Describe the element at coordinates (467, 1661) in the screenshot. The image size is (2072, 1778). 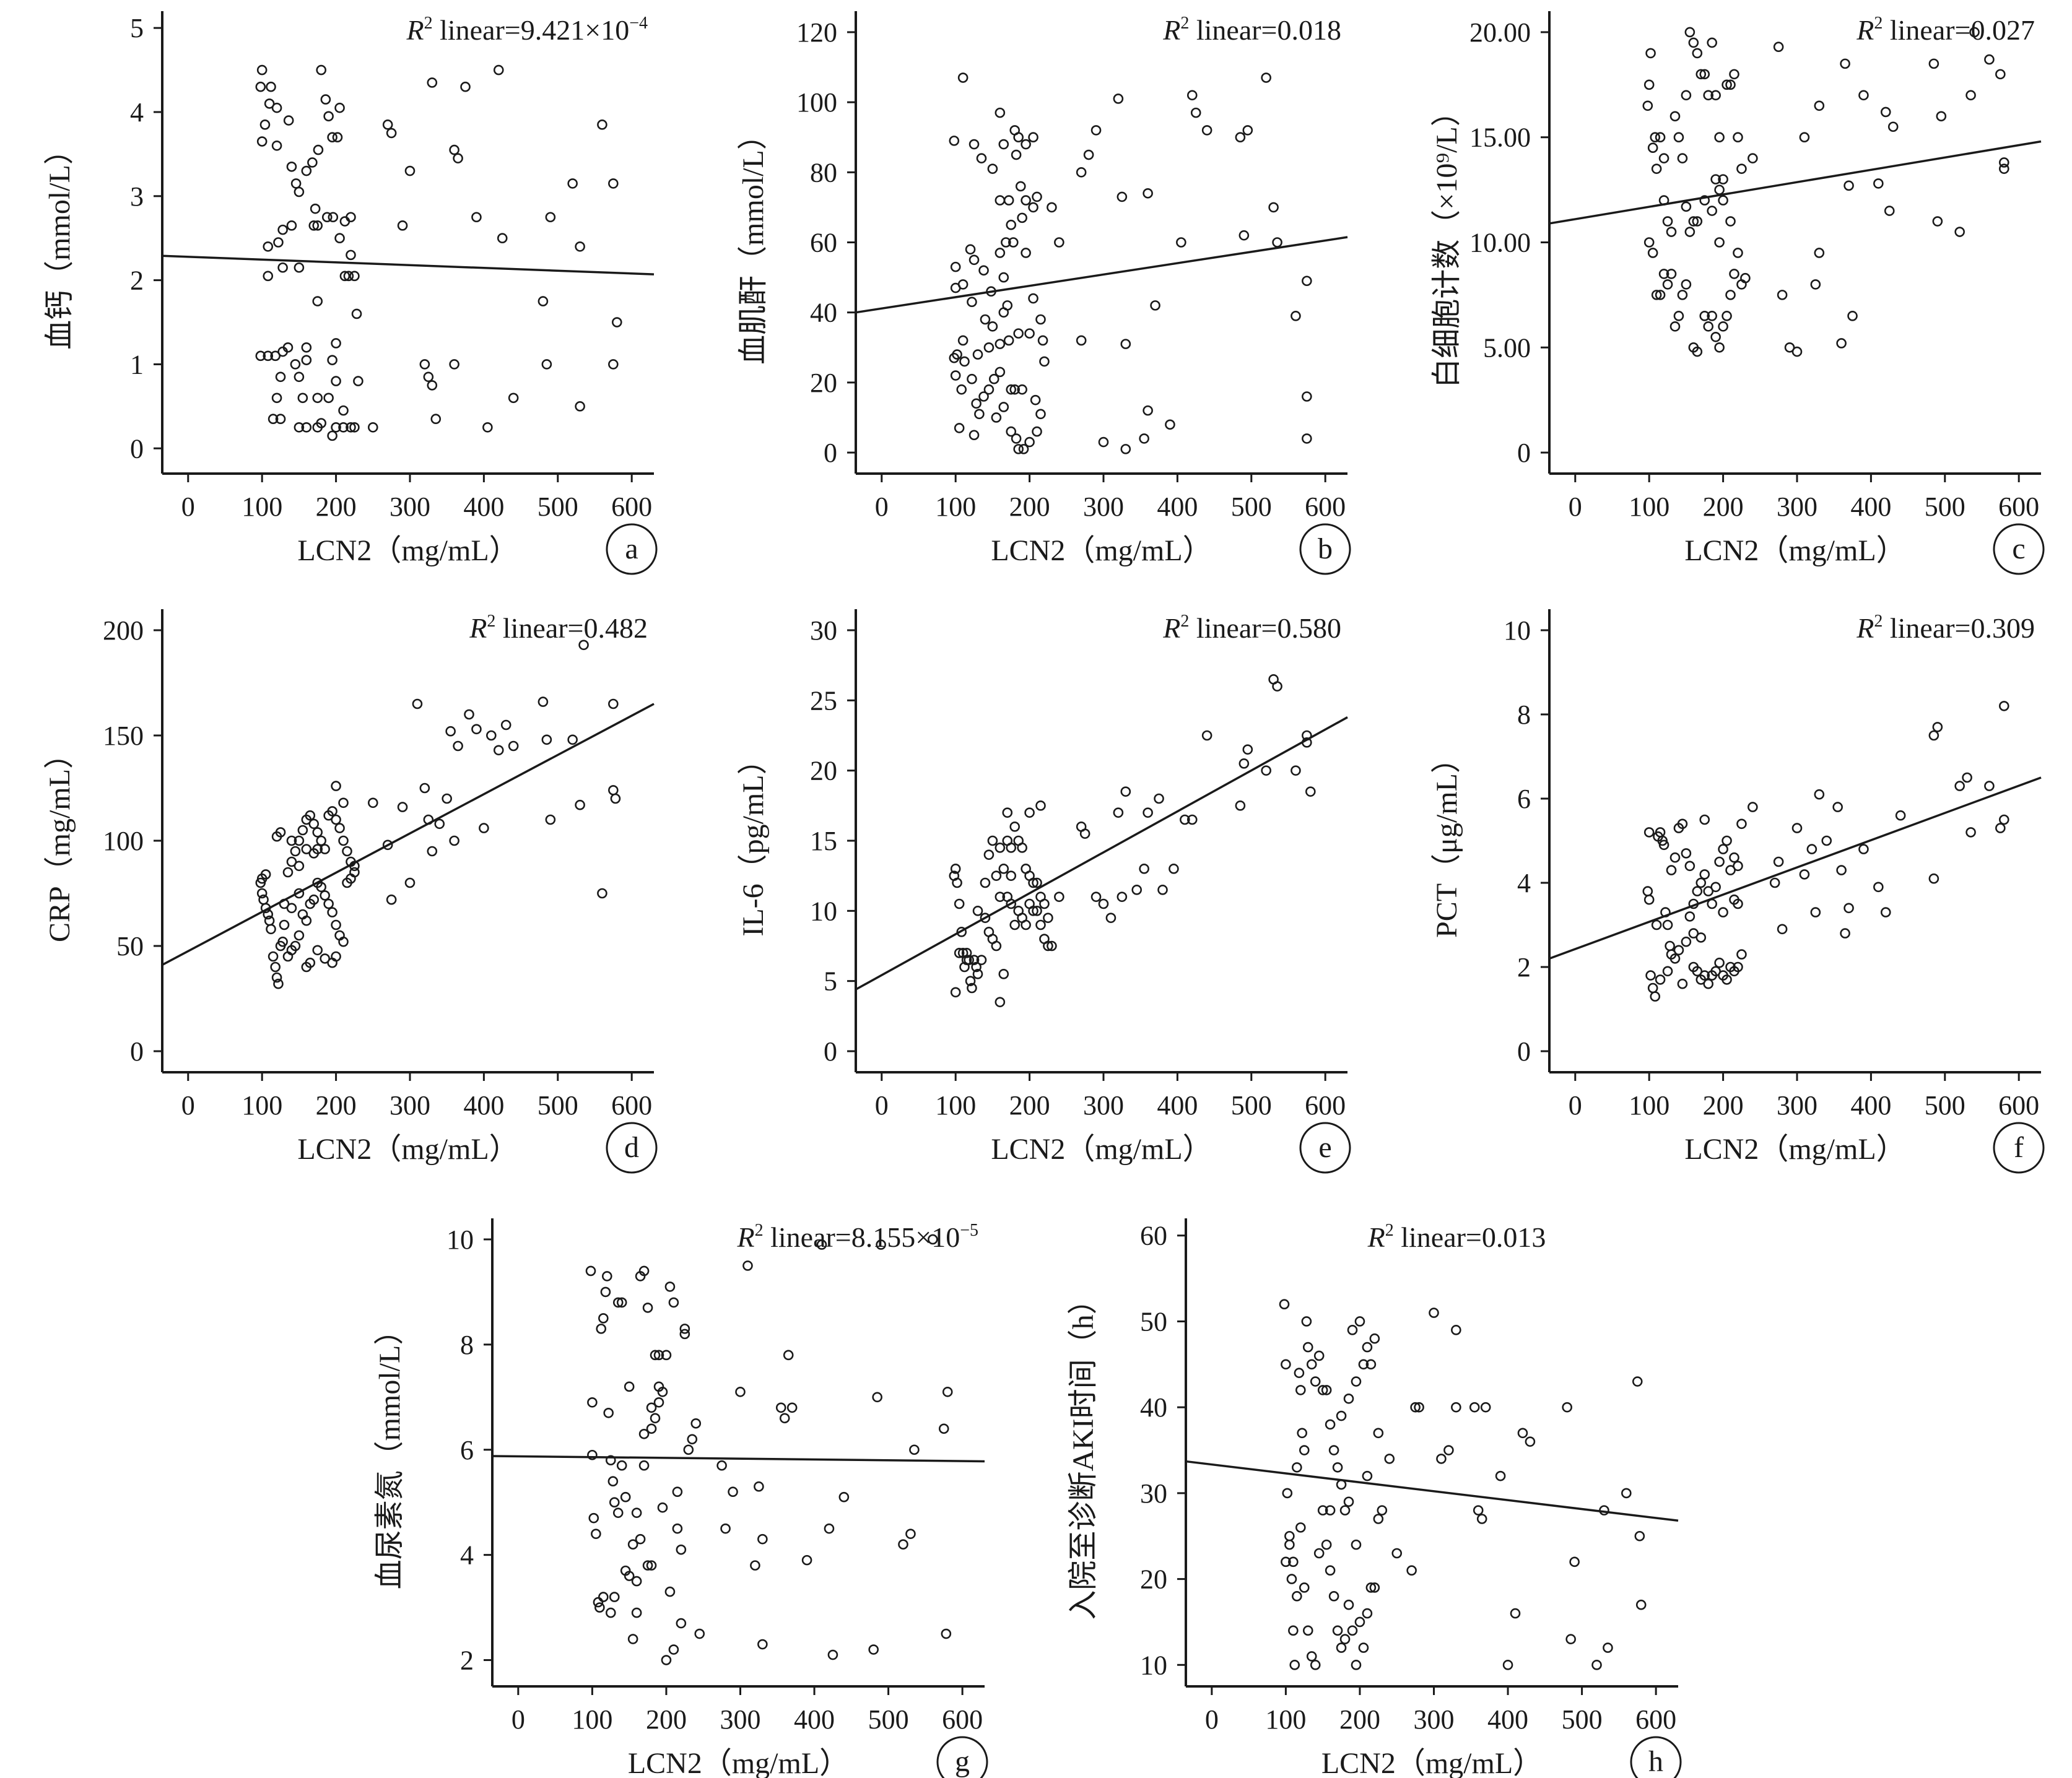
I see `y-tick-label: 2` at that location.